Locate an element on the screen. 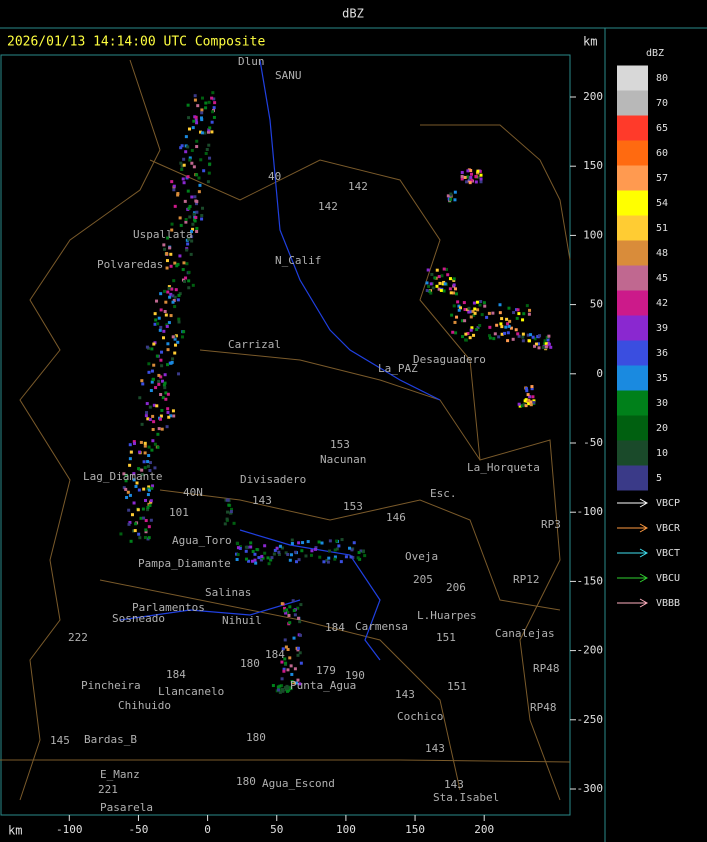  place-label: 151 is located at coordinates (457, 686).